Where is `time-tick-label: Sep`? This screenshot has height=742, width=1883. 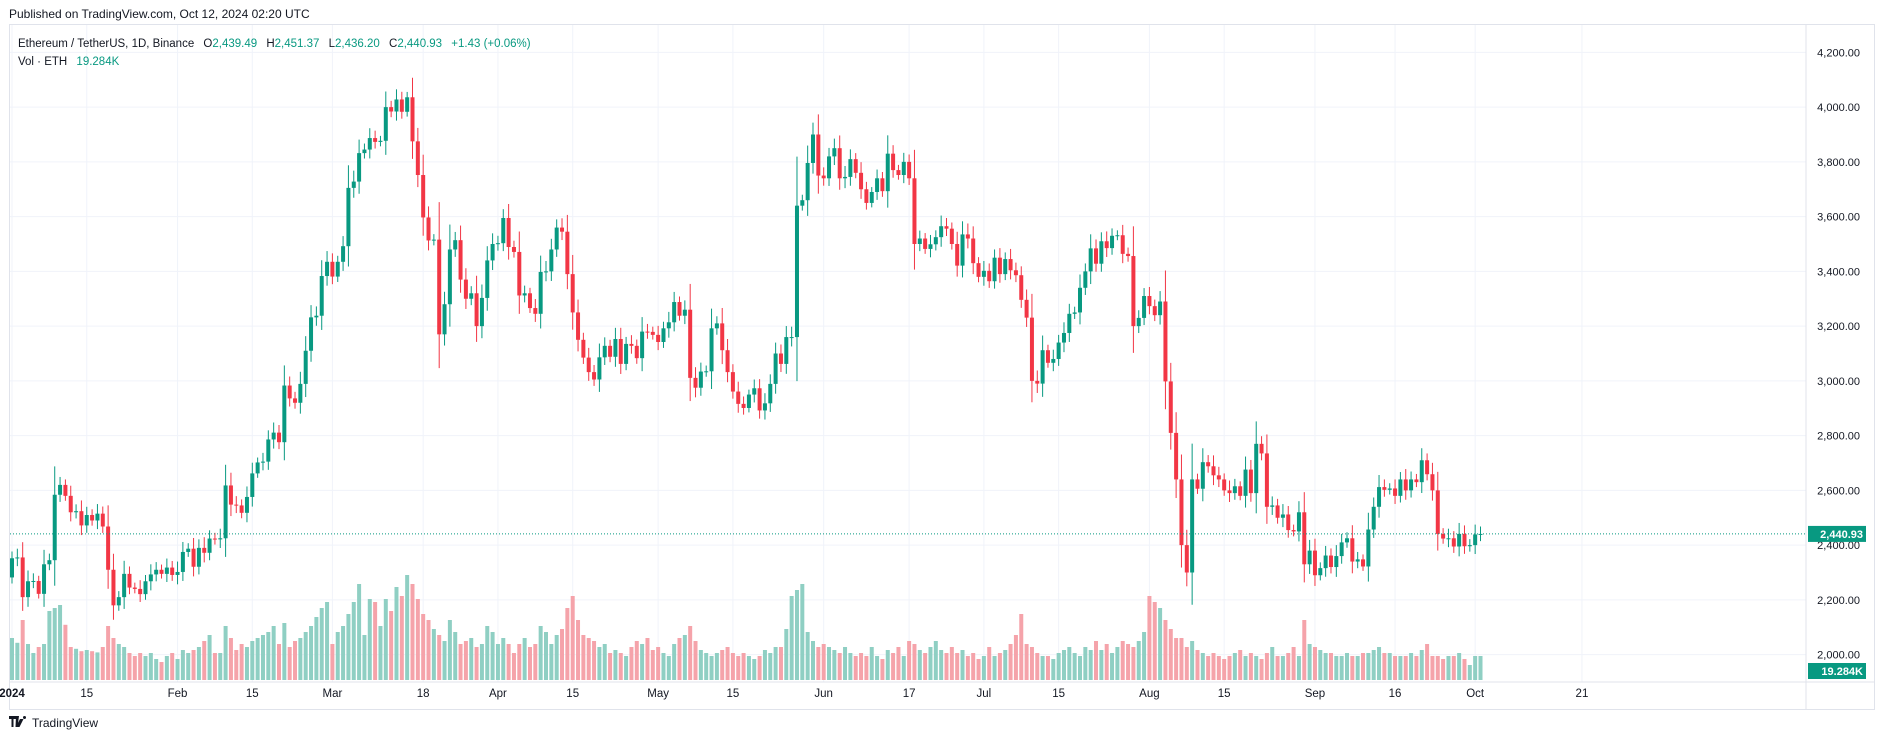
time-tick-label: Sep is located at coordinates (1315, 694).